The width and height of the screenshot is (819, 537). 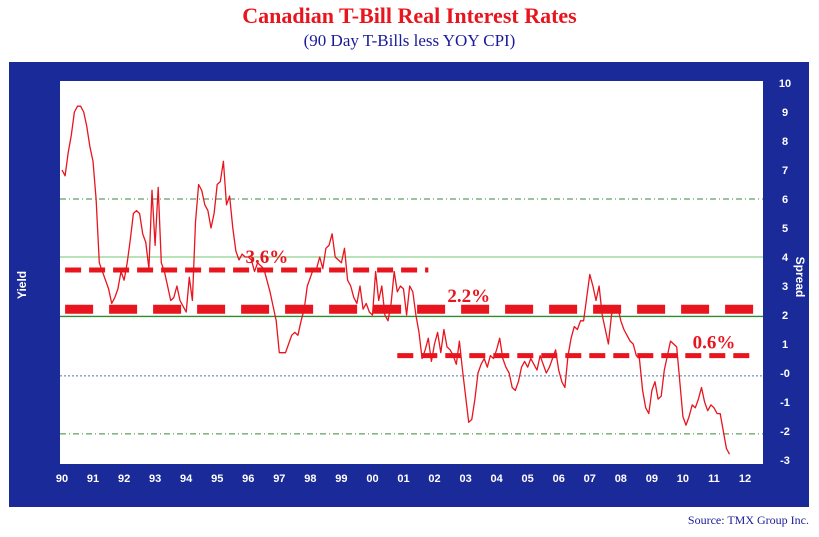 I want to click on y-tick-label: 8, so click(x=785, y=142).